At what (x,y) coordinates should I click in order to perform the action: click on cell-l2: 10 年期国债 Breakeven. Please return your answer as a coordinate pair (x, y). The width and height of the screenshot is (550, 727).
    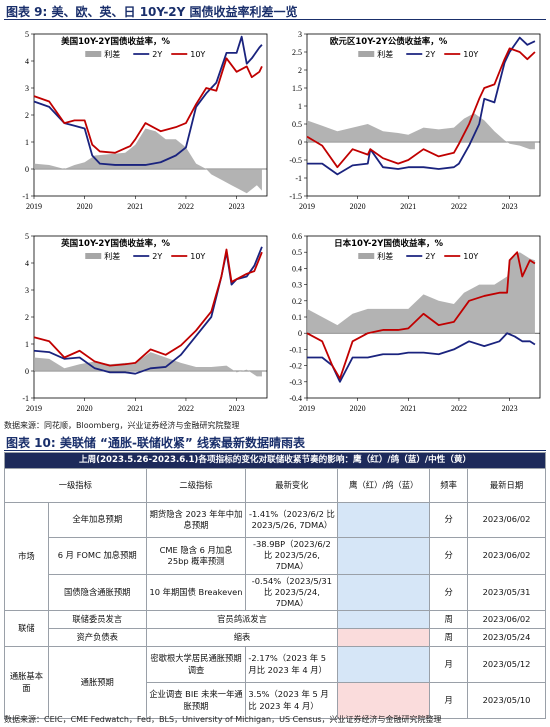
    Looking at the image, I should click on (196, 592).